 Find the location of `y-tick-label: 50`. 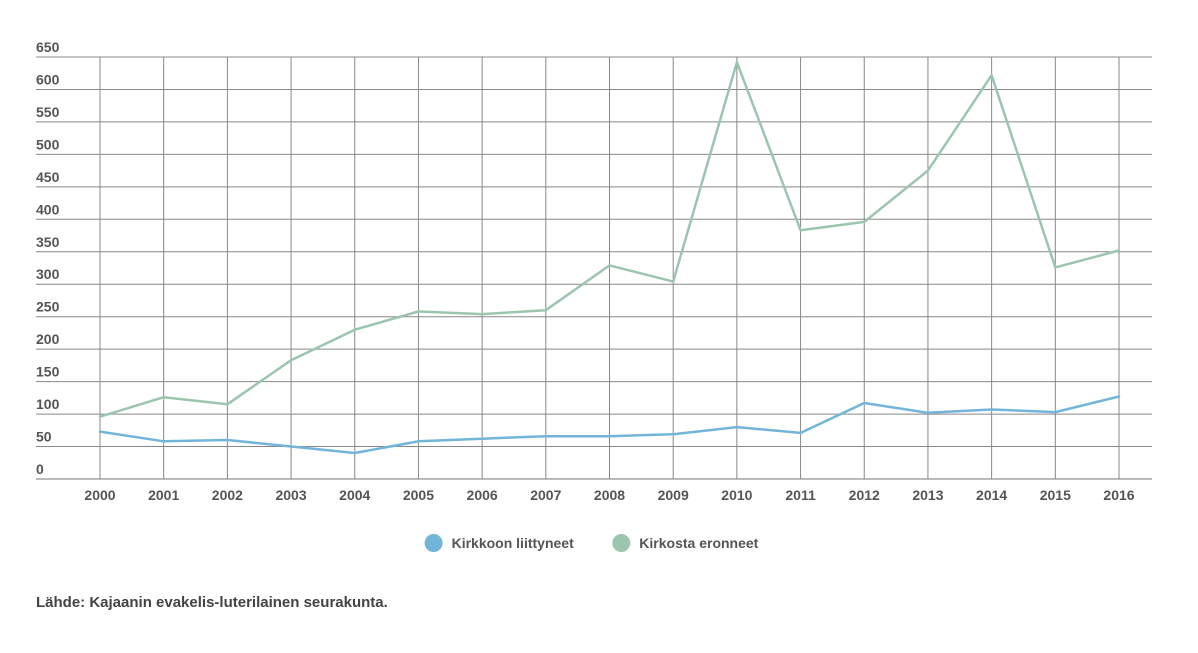

y-tick-label: 50 is located at coordinates (44, 437).